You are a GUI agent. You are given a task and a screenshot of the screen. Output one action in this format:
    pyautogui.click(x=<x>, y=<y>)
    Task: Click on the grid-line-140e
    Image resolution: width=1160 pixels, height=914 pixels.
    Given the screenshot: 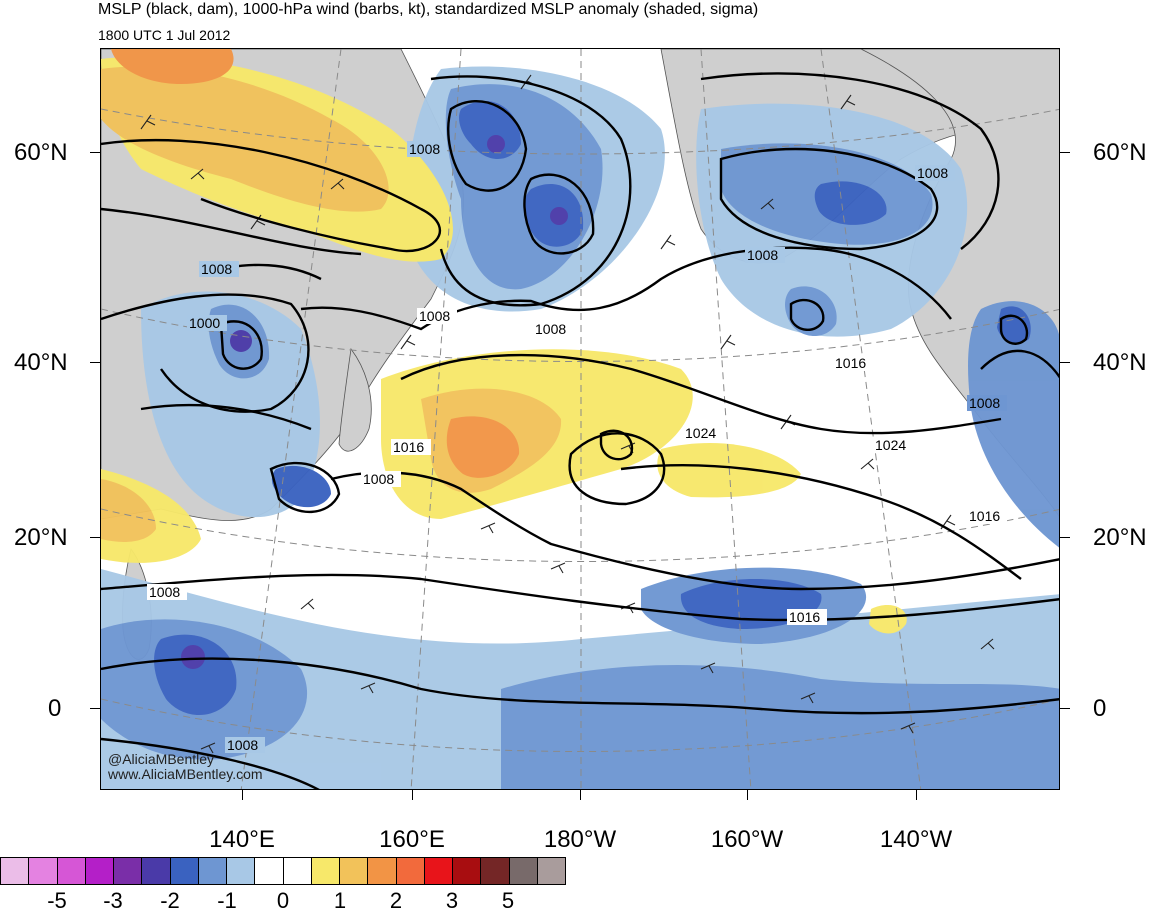 What is the action you would take?
    pyautogui.click(x=291, y=419)
    